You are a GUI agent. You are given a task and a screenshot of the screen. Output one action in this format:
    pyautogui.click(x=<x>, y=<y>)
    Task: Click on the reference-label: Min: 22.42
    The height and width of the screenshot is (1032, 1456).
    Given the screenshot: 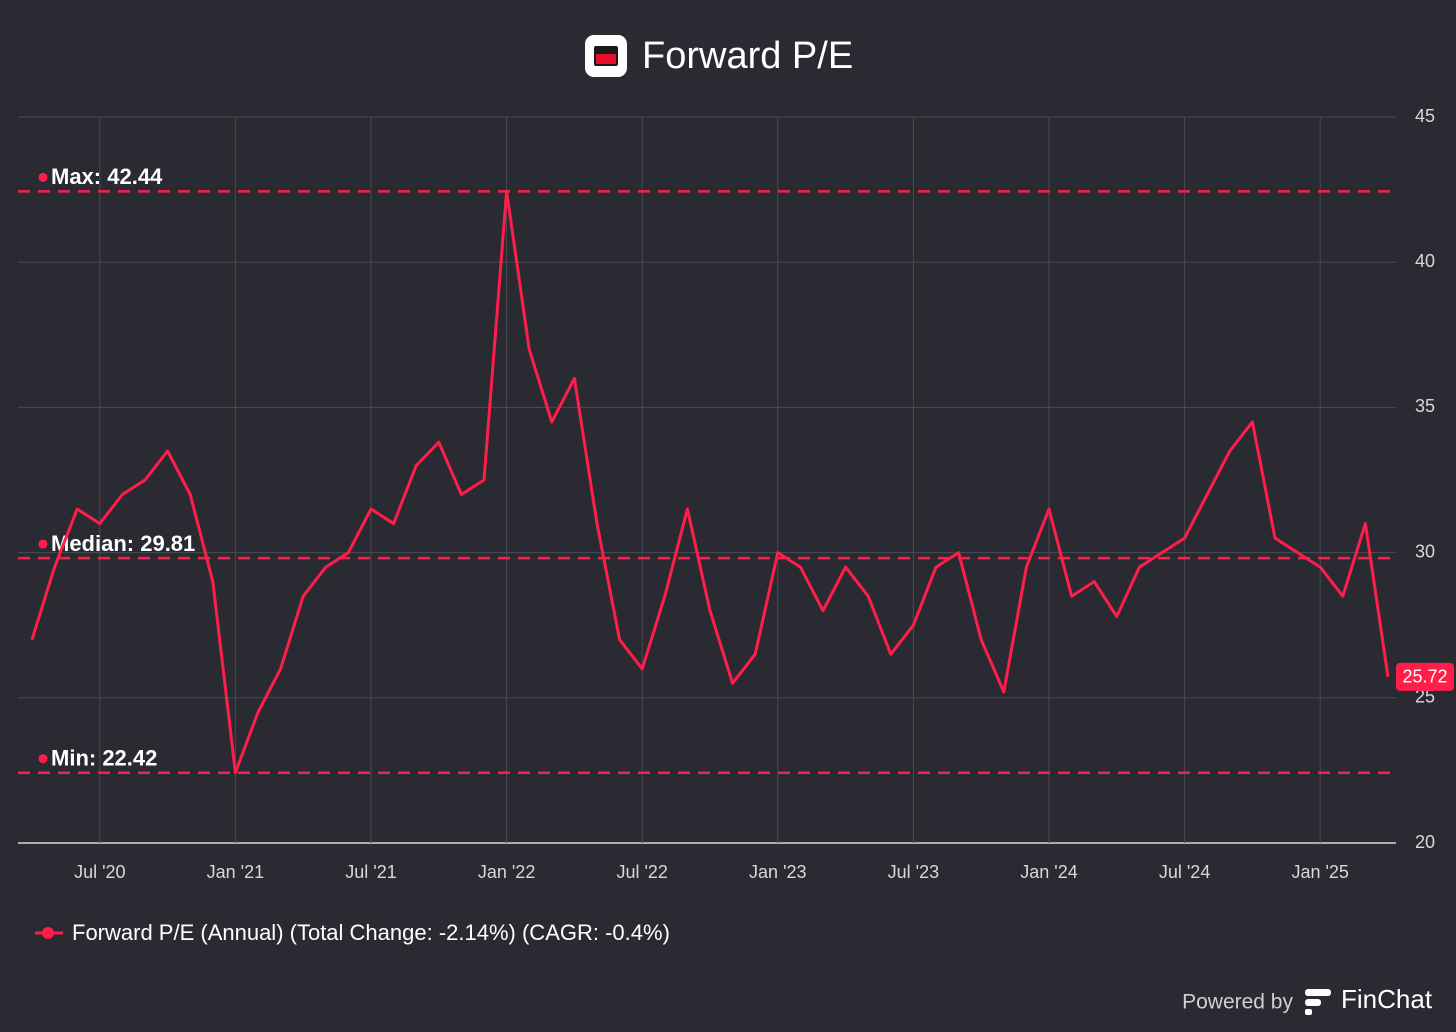 What is the action you would take?
    pyautogui.click(x=104, y=758)
    